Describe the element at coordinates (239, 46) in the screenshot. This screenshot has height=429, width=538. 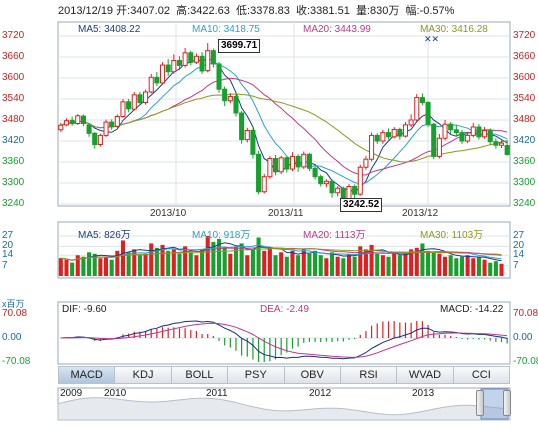
I see `high-price-callout: 3699.71` at that location.